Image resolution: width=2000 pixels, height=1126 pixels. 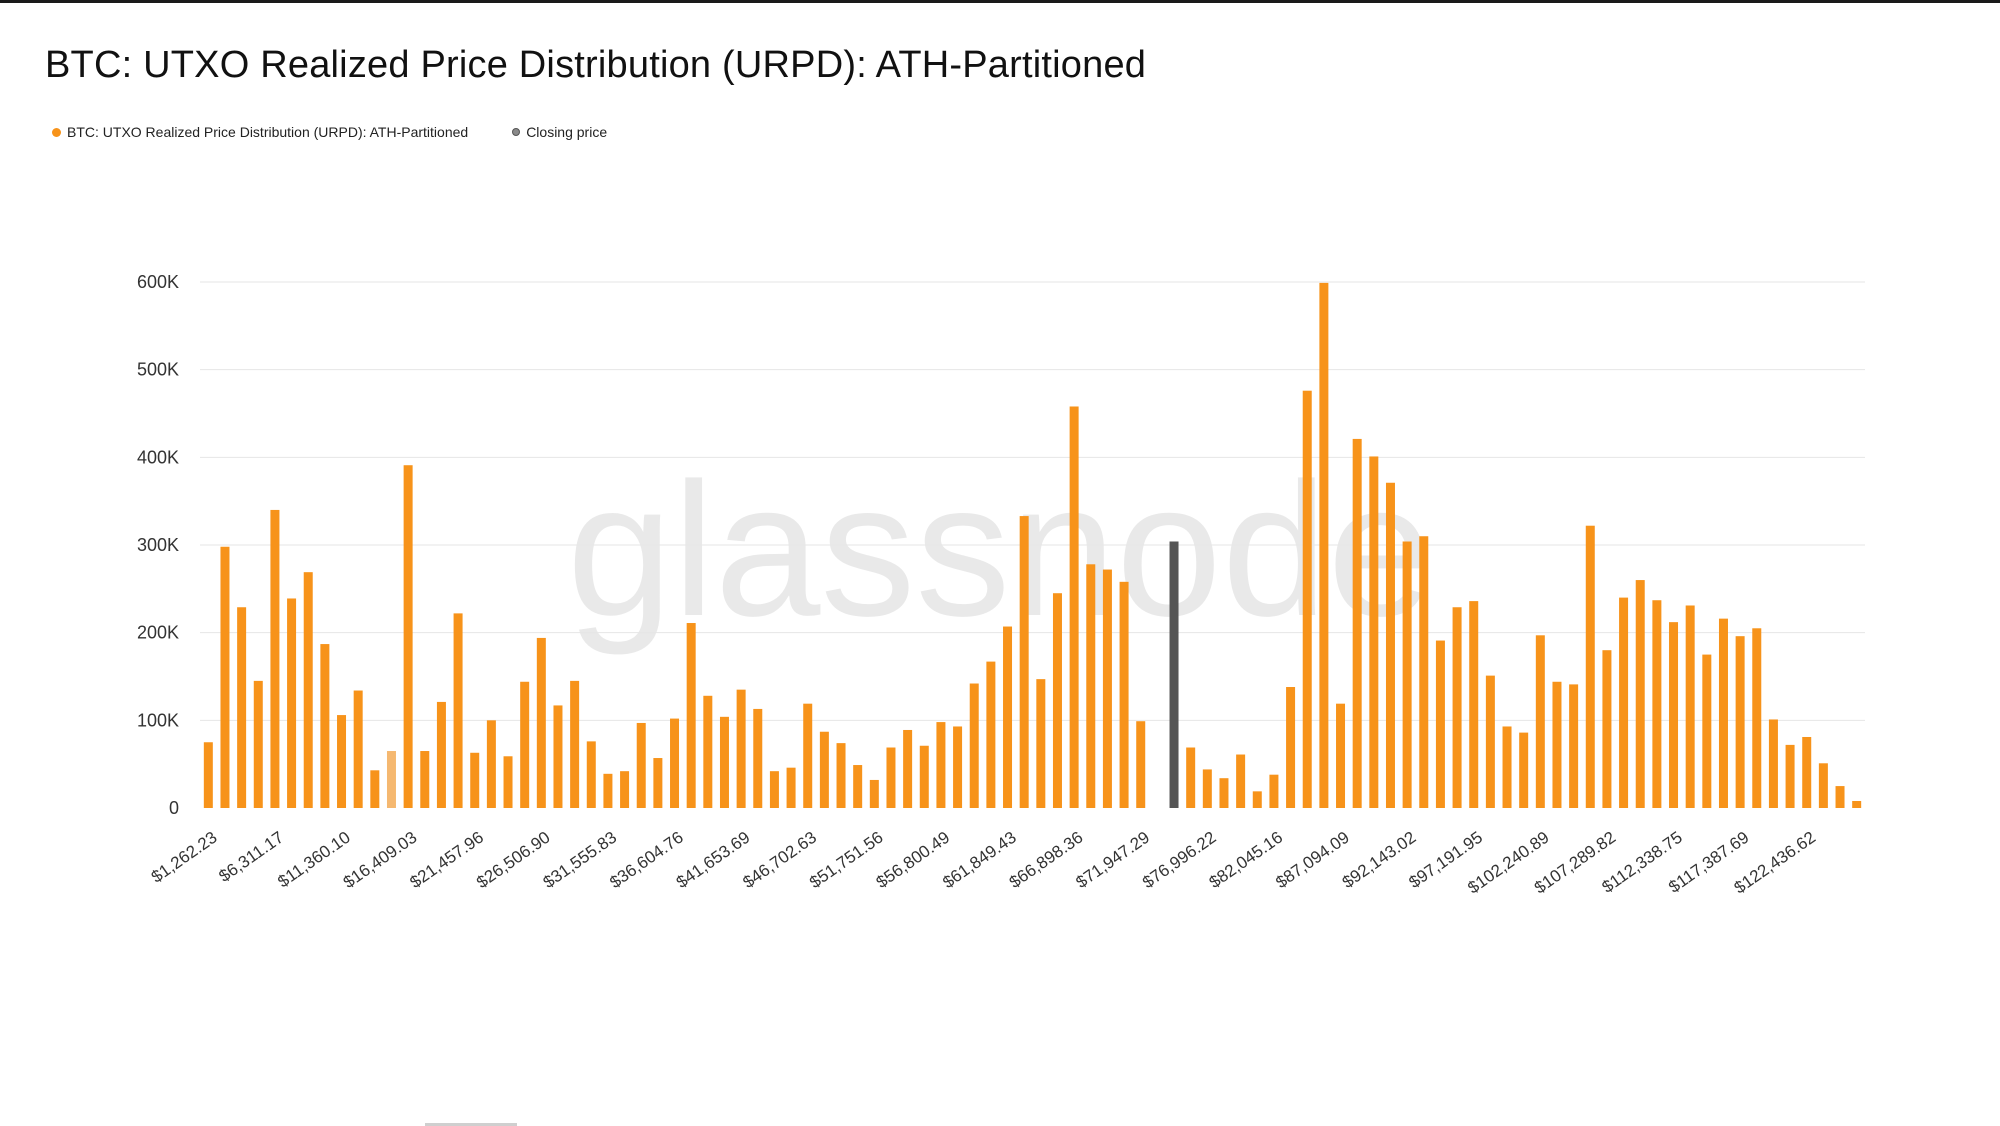 What do you see at coordinates (559, 132) in the screenshot?
I see `legend-item-closing-price: Closing price` at bounding box center [559, 132].